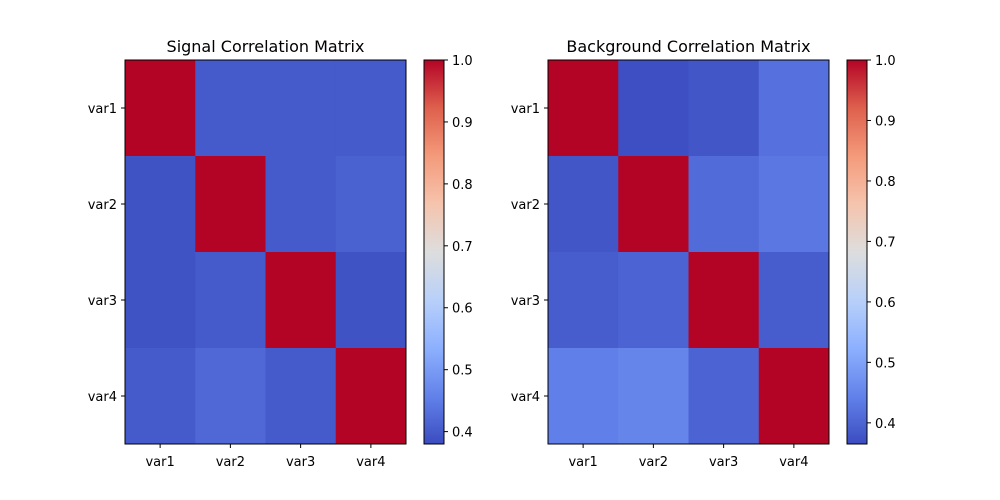 The width and height of the screenshot is (1000, 500). What do you see at coordinates (266, 46) in the screenshot?
I see `chart-title: Signal Correlation Matrix` at bounding box center [266, 46].